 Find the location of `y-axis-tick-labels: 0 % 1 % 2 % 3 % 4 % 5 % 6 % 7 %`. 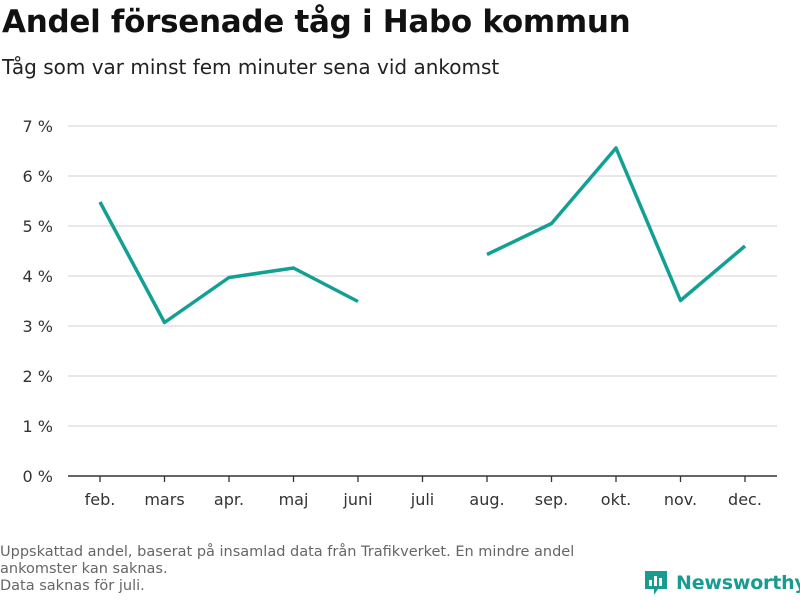

y-axis-tick-labels: 0 % 1 % 2 % 3 % 4 % 5 % 6 % 7 % is located at coordinates (38, 301).